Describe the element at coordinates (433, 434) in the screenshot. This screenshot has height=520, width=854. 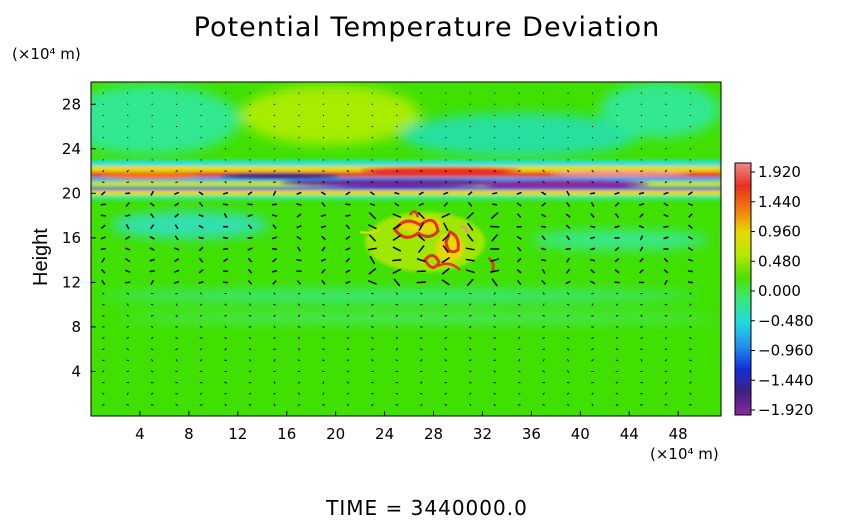
I see `x-tick-label: 28` at that location.